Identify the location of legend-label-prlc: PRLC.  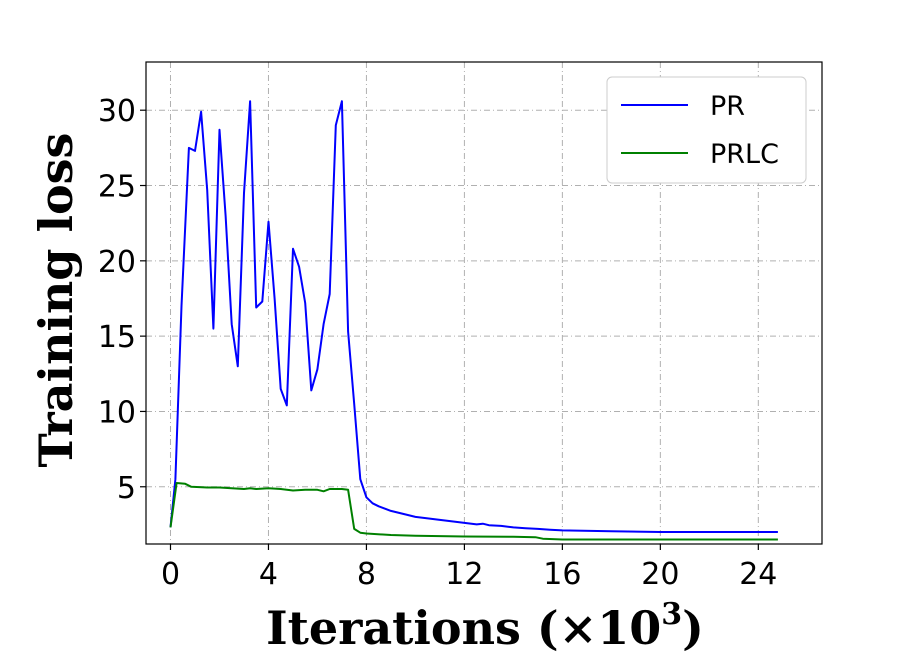
(744, 154).